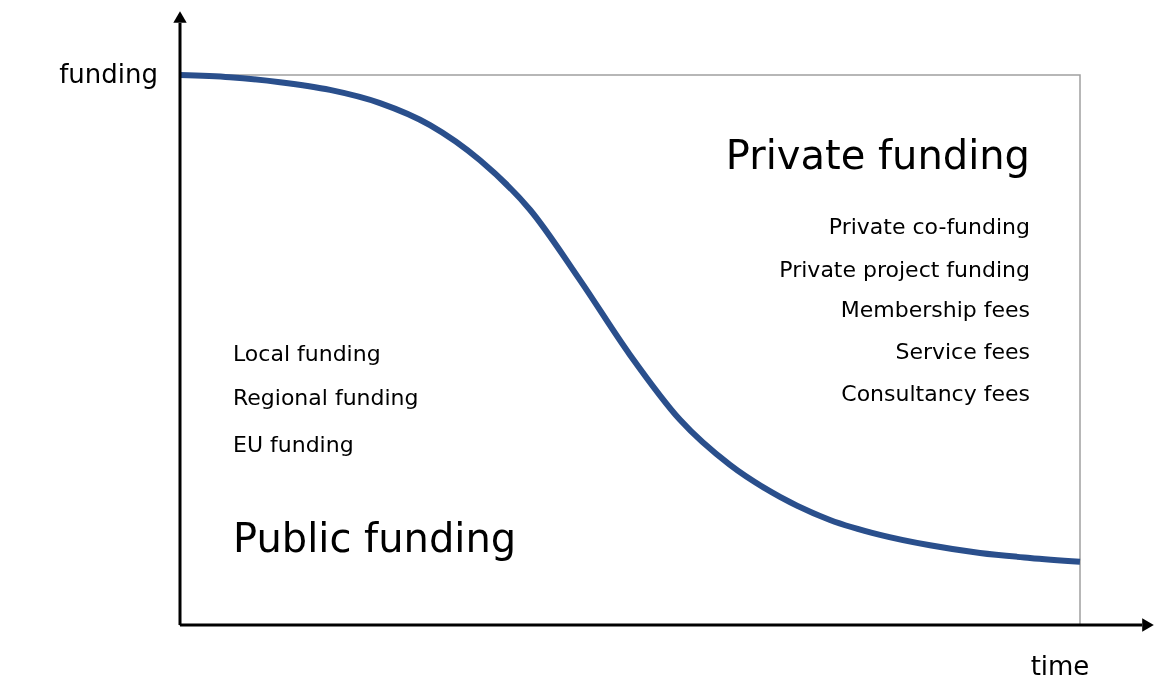 This screenshot has height=684, width=1174. I want to click on annotation: Public funding, so click(375, 538).